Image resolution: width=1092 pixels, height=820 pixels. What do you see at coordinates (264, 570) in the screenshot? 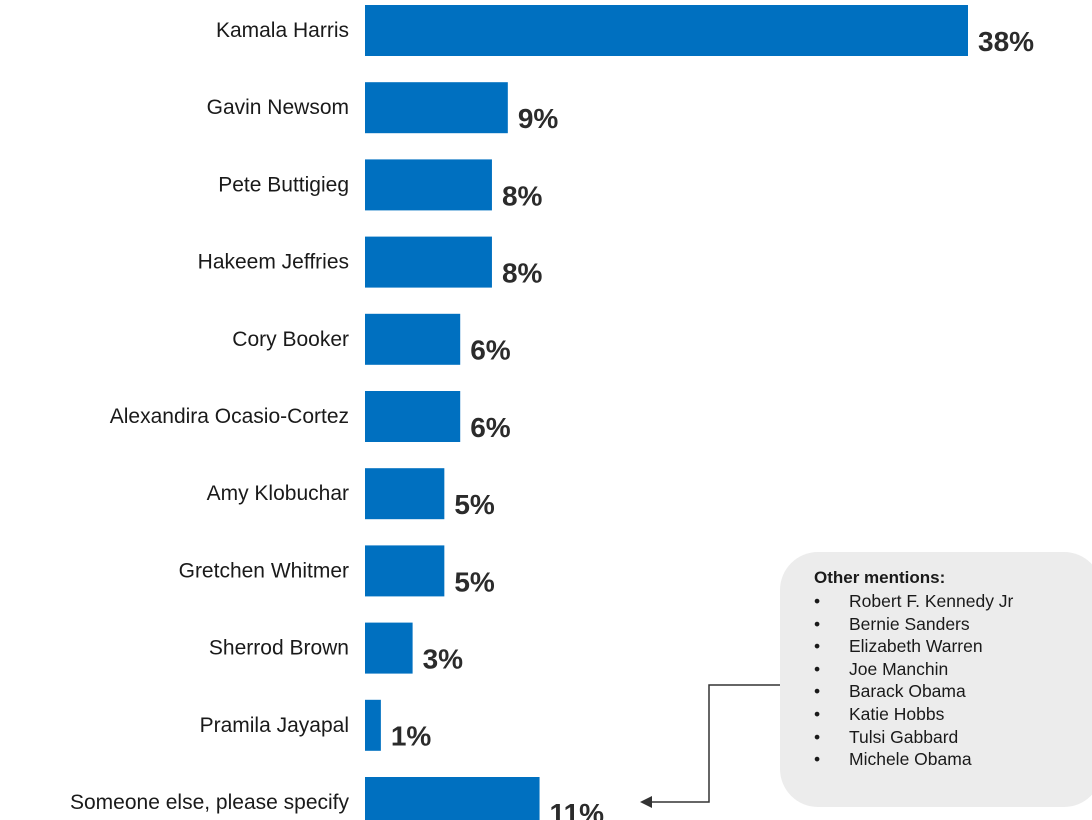
I see `category-label: Gretchen Whitmer` at bounding box center [264, 570].